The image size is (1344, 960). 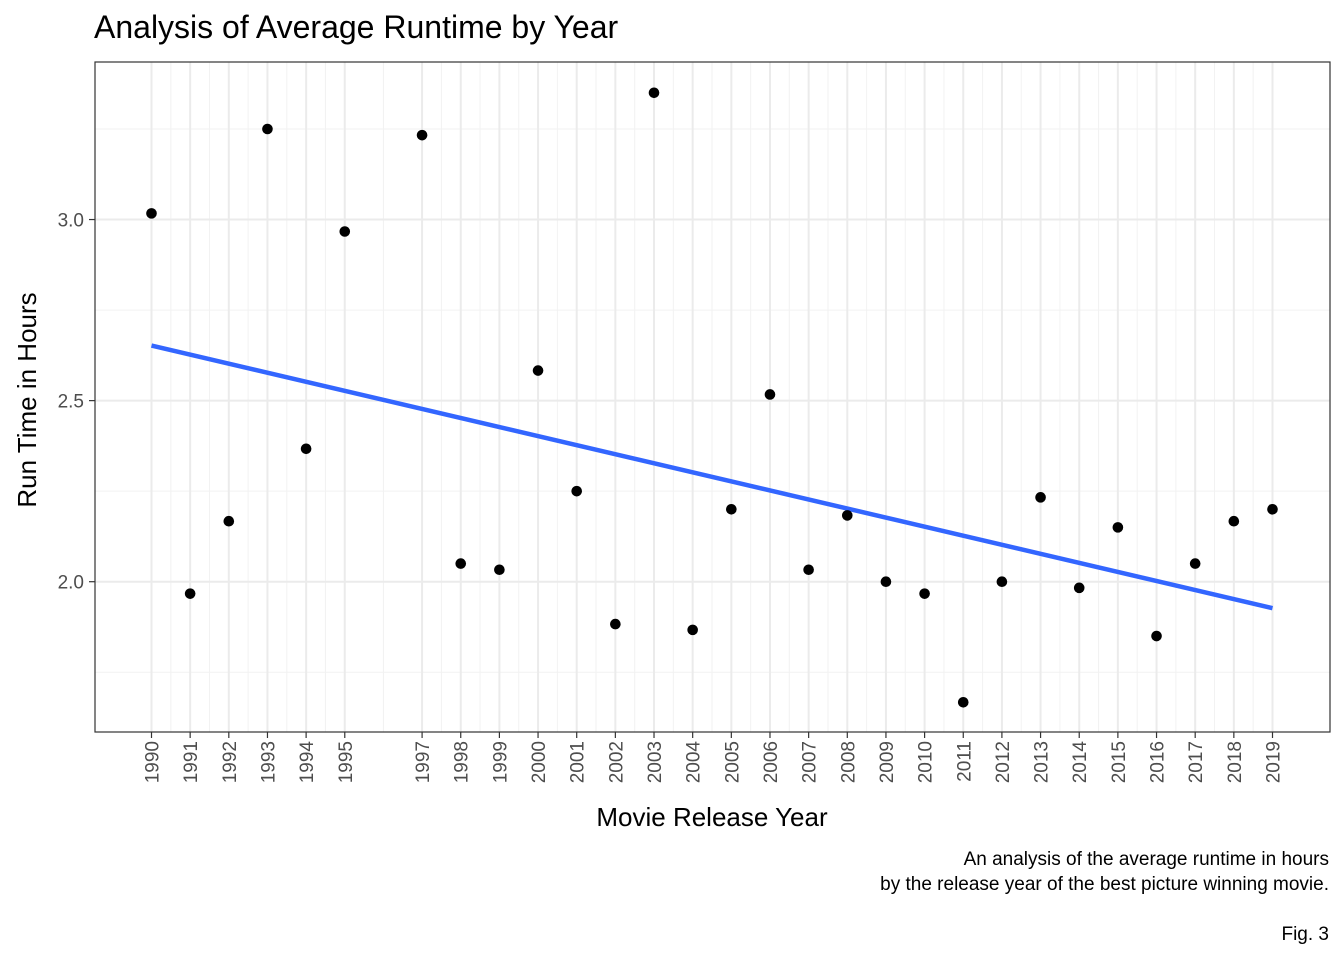 I want to click on x-tick-label: 2009, so click(x=887, y=762).